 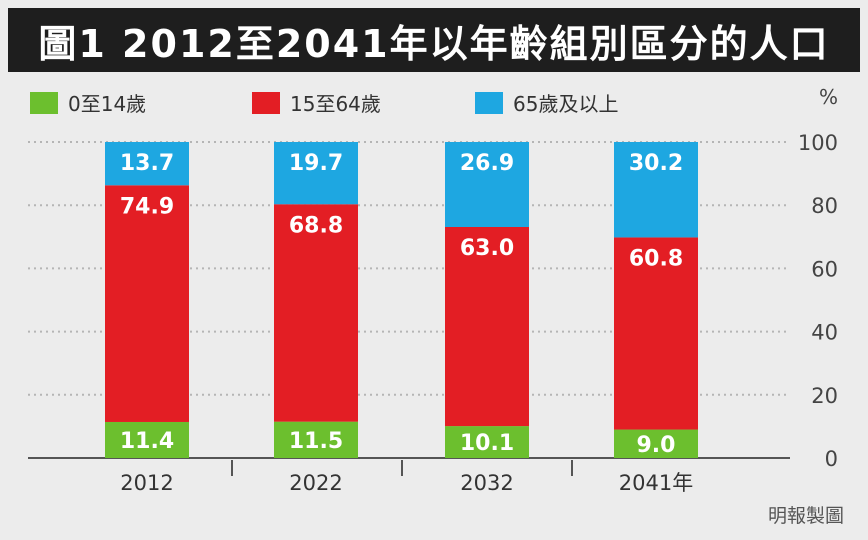 I want to click on legend: 0至14歲 15至64歲 65歲及以上, so click(x=434, y=101).